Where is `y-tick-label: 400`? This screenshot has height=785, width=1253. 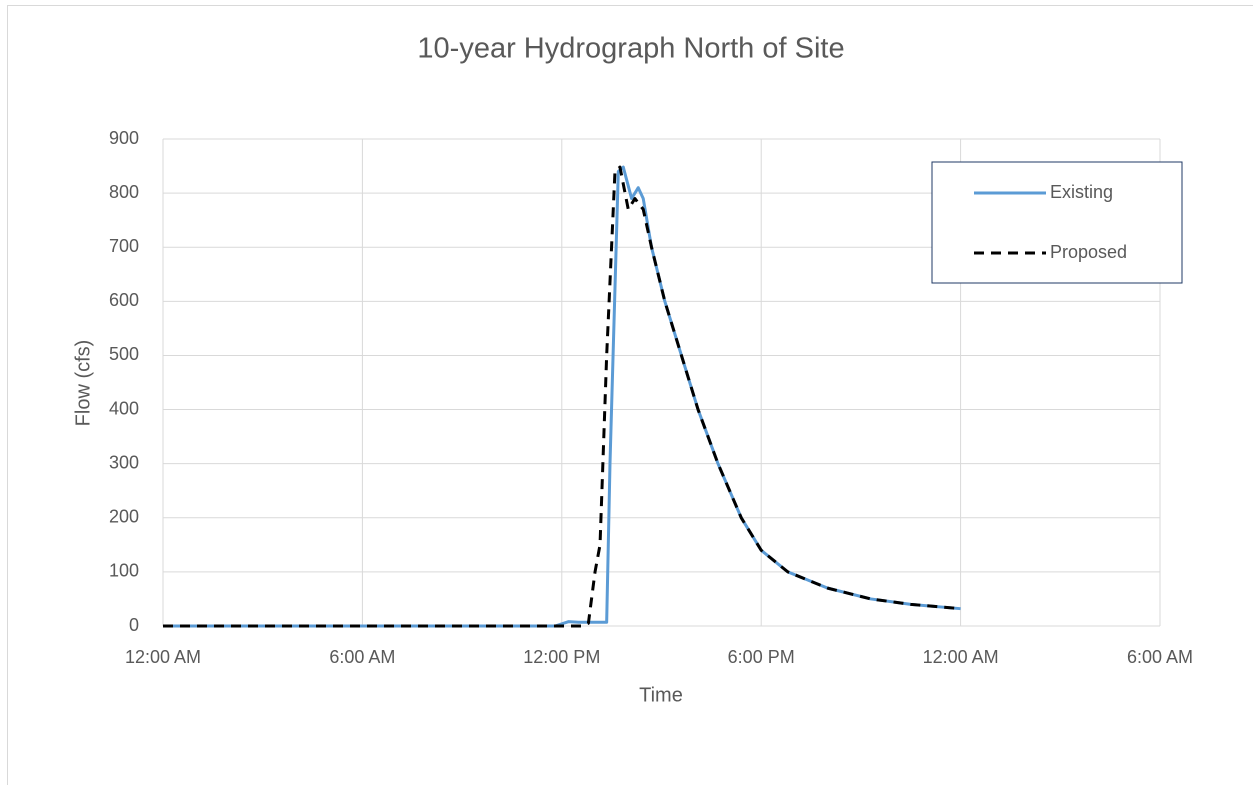
y-tick-label: 400 is located at coordinates (124, 408).